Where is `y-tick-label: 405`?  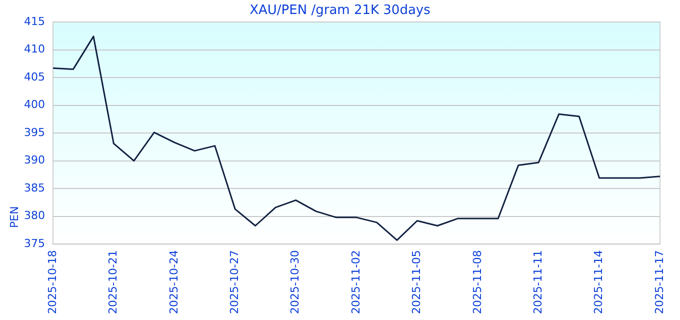 y-tick-label: 405 is located at coordinates (34, 77).